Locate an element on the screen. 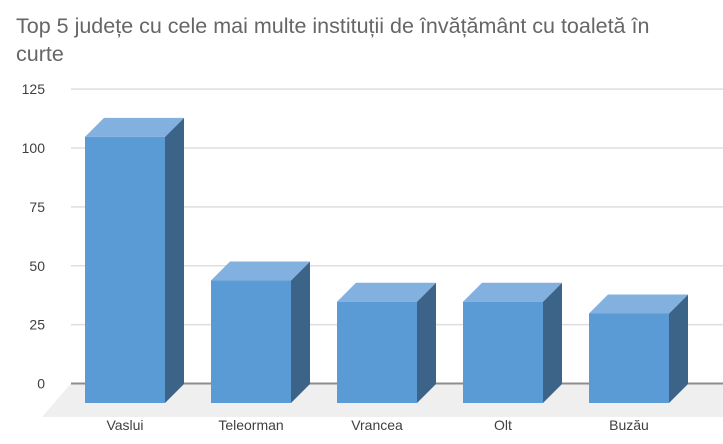 Image resolution: width=723 pixels, height=444 pixels. bar-side-vrancea is located at coordinates (426, 342).